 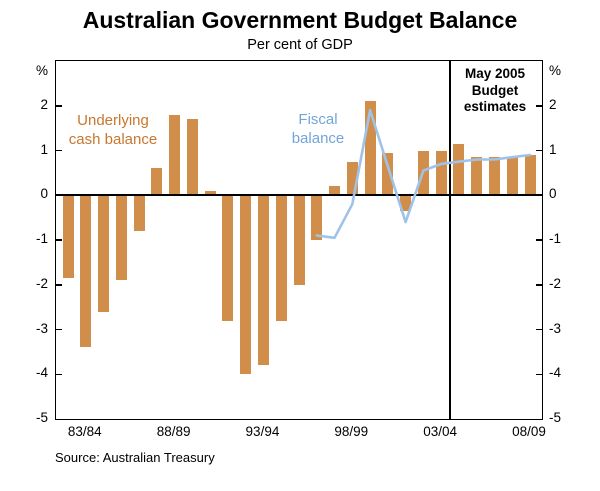 What do you see at coordinates (44, 194) in the screenshot?
I see `y-tick-label-left-0: 0` at bounding box center [44, 194].